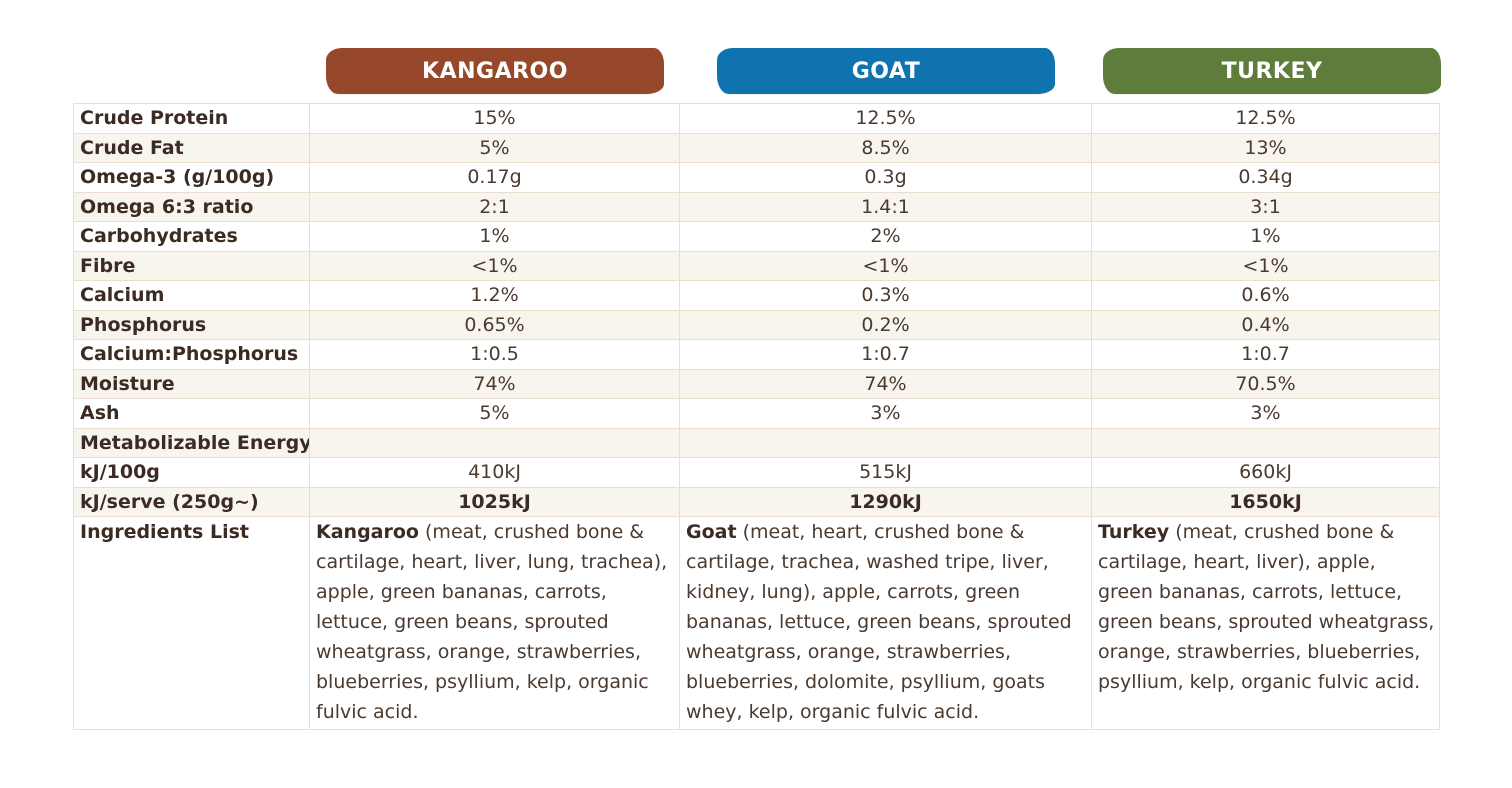 Image resolution: width=1512 pixels, height=788 pixels. I want to click on table-cell: 0.4%, so click(1265, 324).